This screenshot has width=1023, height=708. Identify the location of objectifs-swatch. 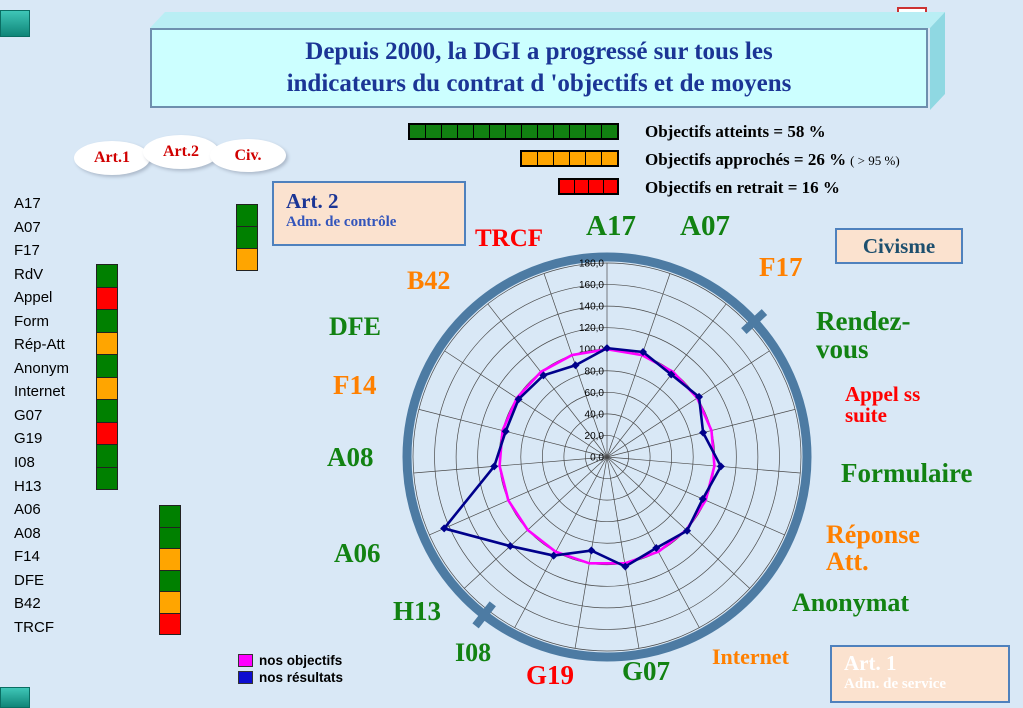
(245, 660).